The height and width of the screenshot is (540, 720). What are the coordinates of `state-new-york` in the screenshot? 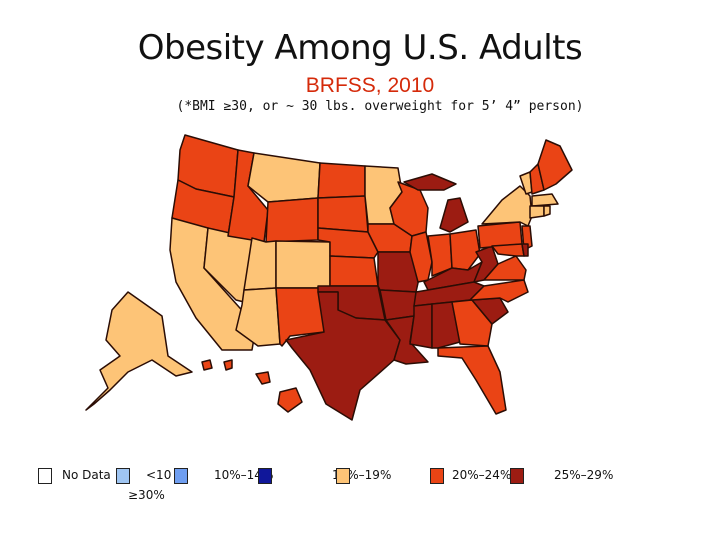 It's located at (507, 206).